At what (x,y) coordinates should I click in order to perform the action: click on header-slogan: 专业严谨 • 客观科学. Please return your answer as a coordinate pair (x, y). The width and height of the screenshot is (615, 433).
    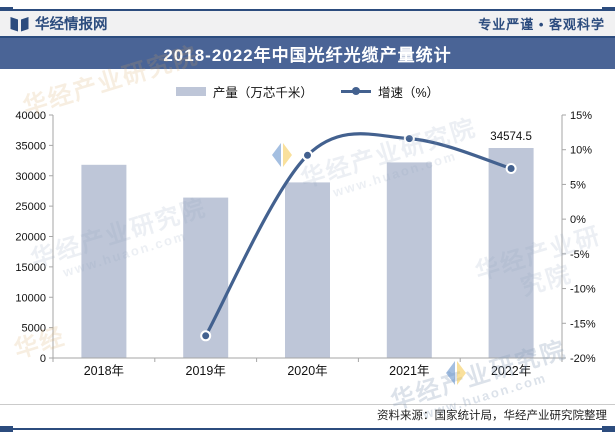
    Looking at the image, I should click on (541, 24).